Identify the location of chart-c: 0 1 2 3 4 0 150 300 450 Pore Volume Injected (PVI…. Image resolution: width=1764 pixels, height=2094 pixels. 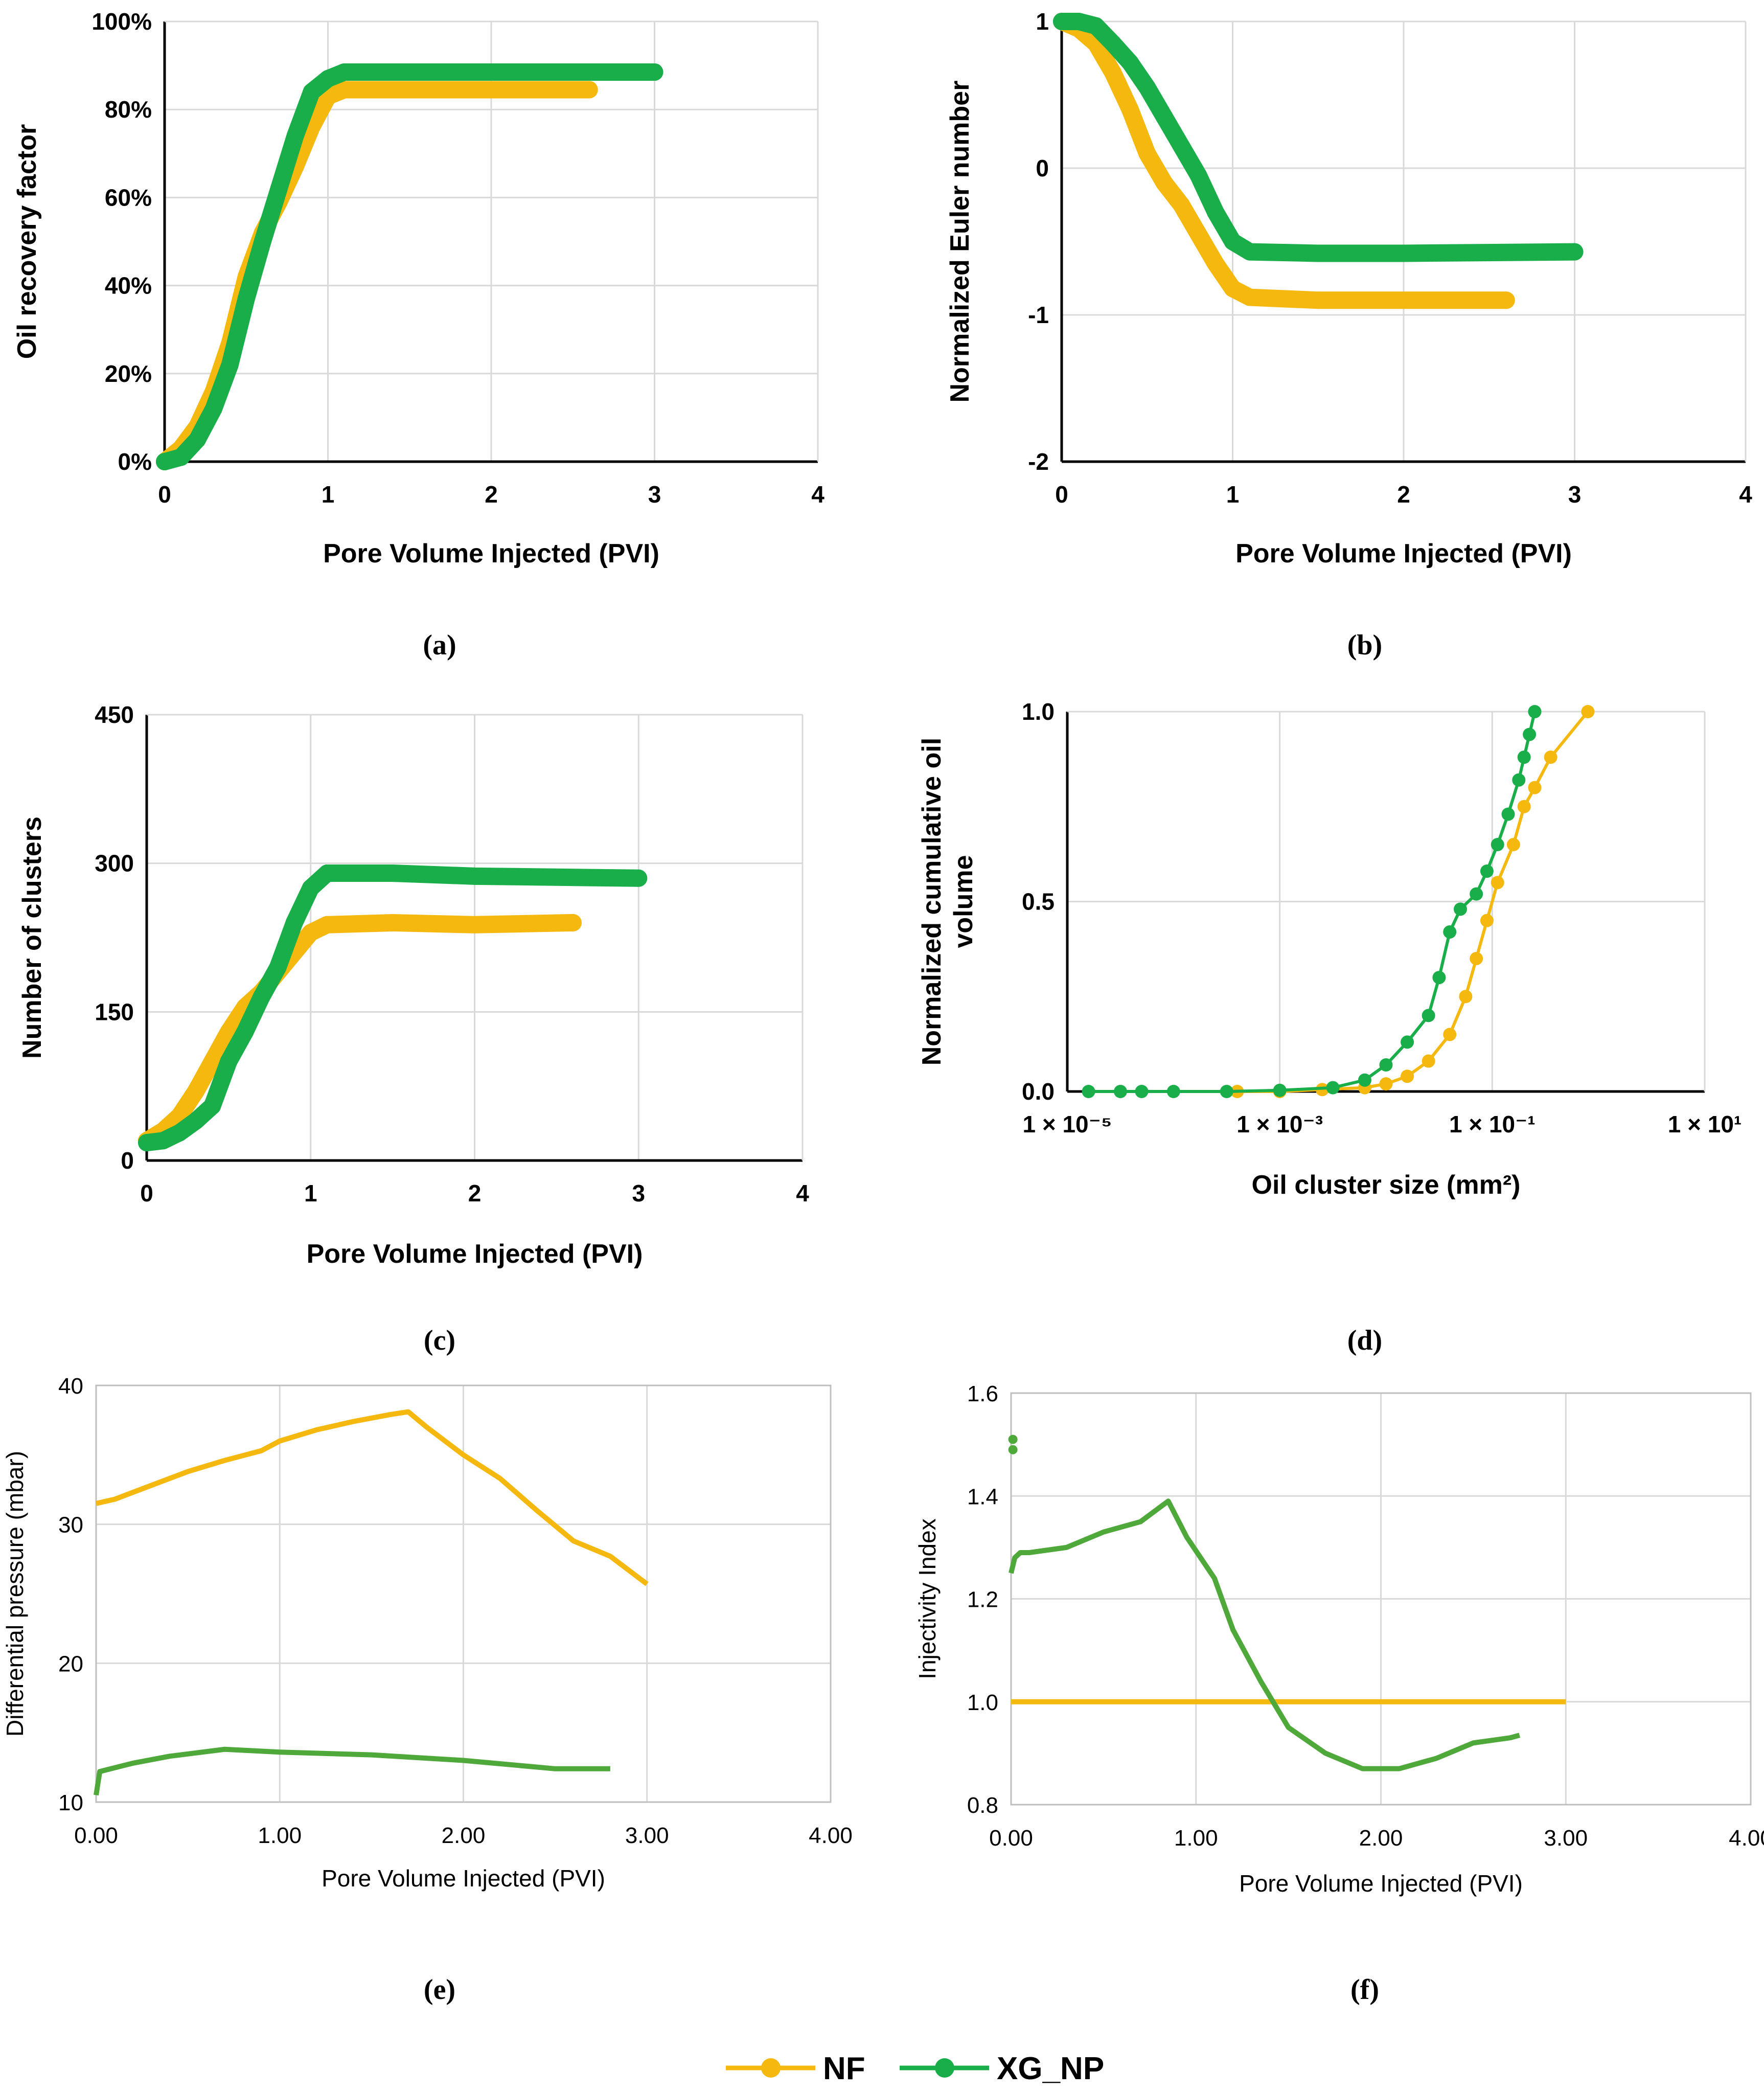
(413, 1028).